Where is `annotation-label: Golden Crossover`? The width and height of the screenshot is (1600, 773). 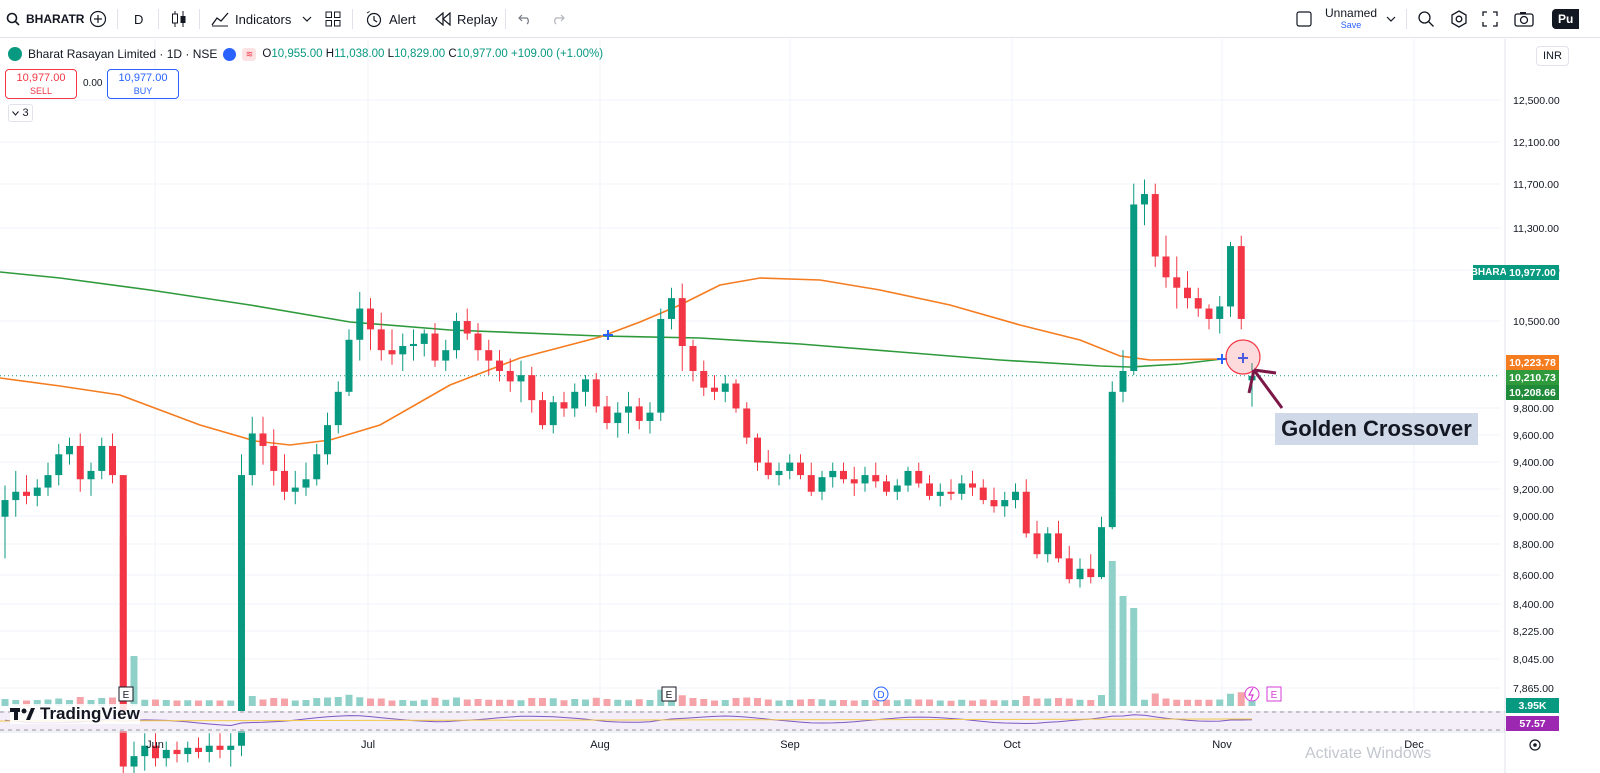 annotation-label: Golden Crossover is located at coordinates (1376, 429).